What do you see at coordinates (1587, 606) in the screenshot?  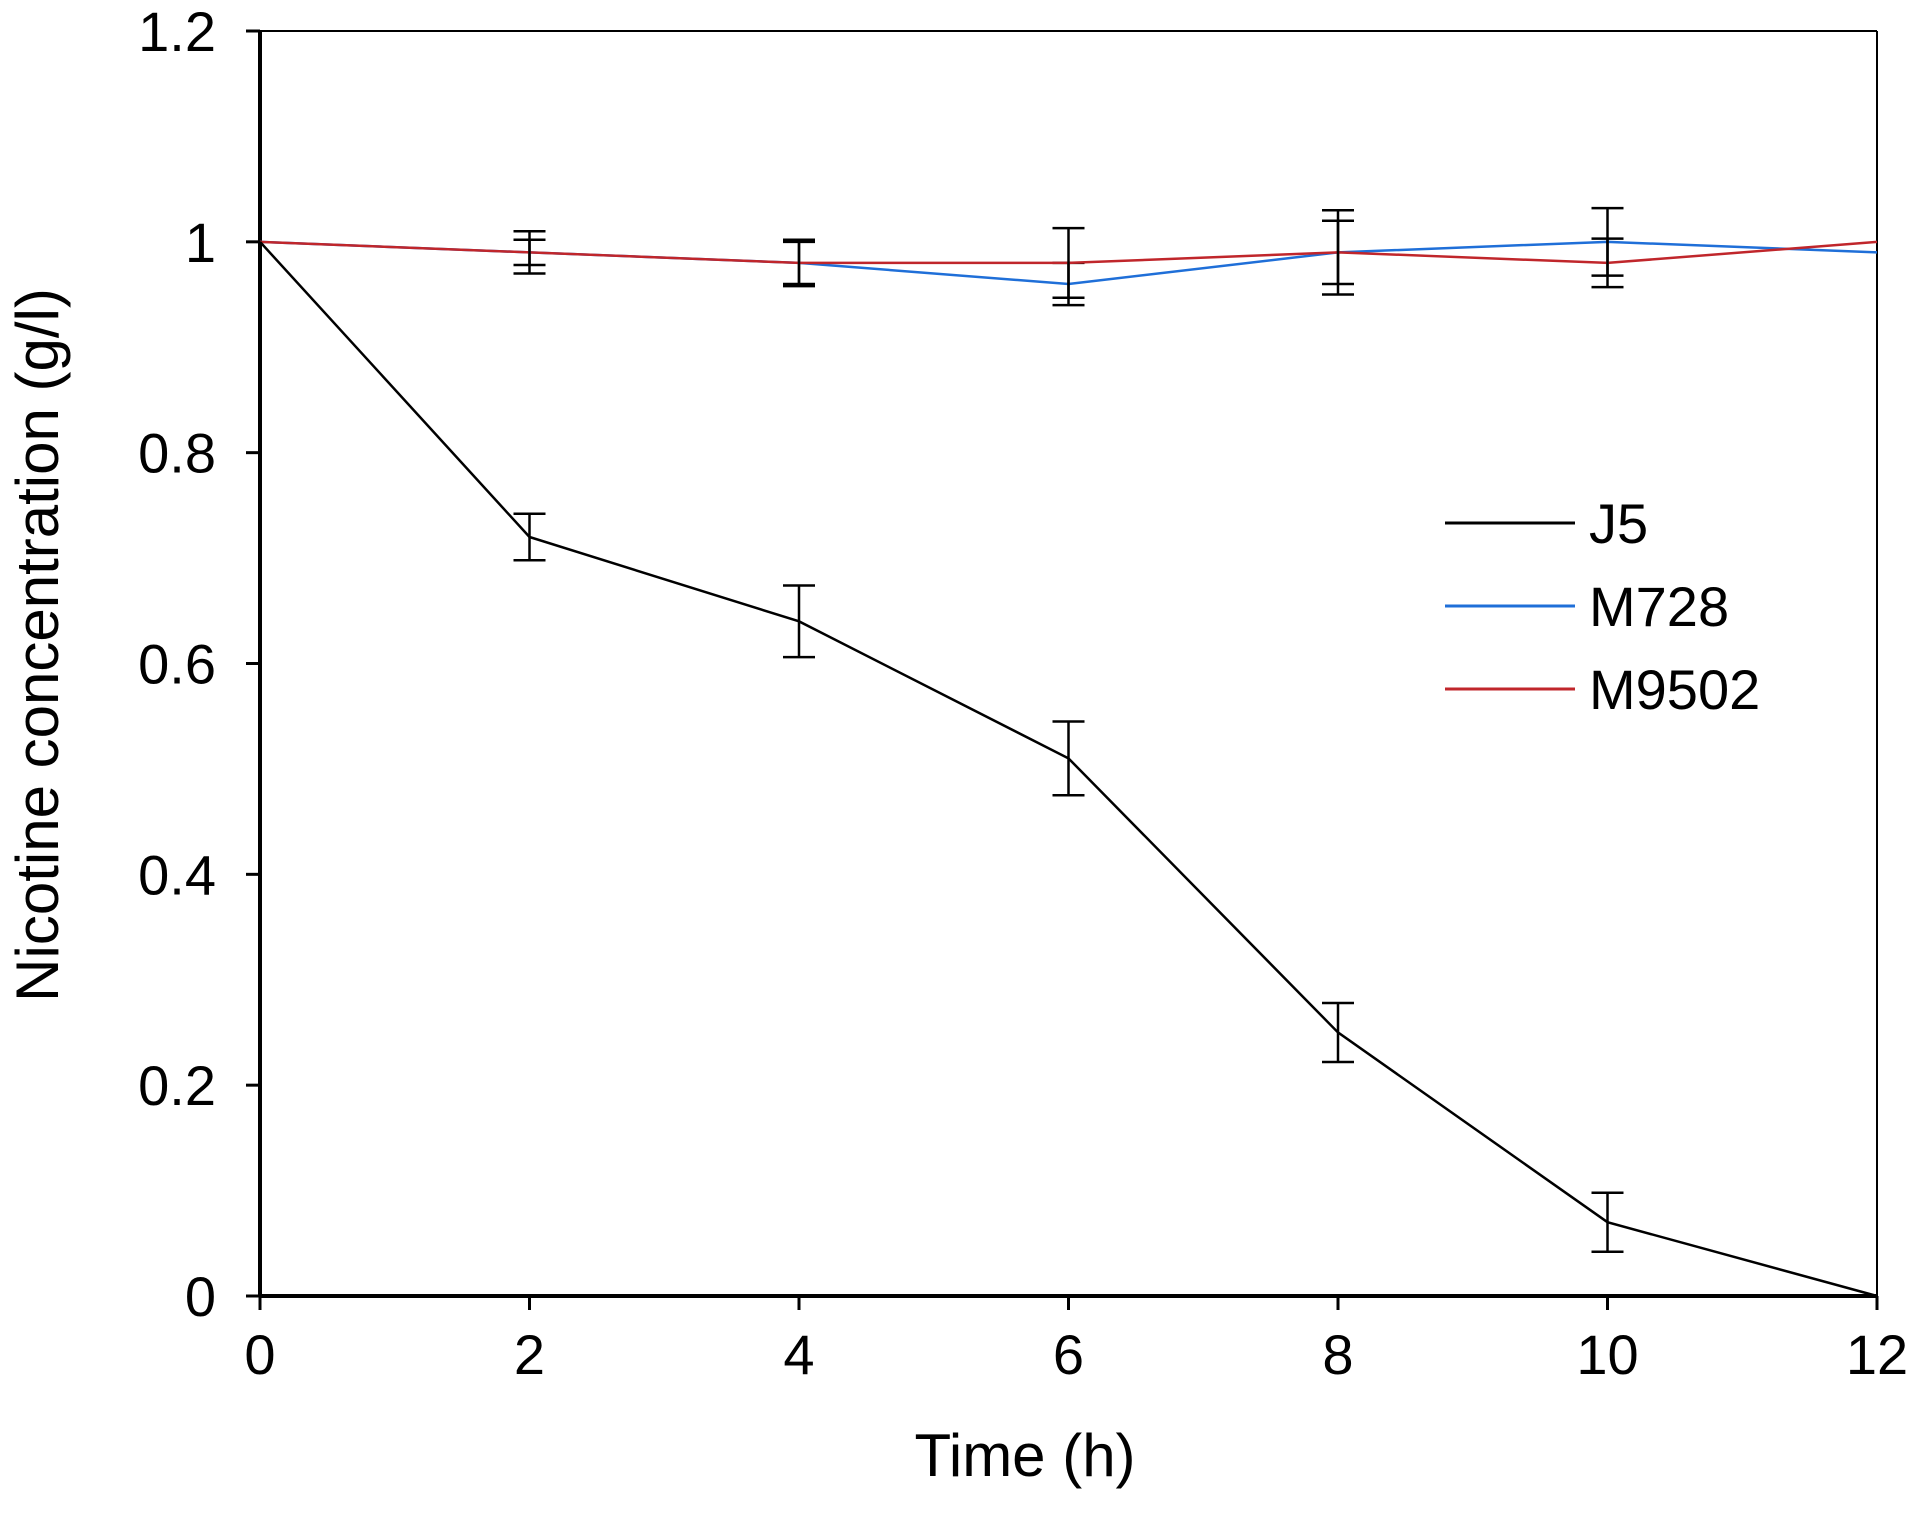 I see `legend-item-m728: M728` at bounding box center [1587, 606].